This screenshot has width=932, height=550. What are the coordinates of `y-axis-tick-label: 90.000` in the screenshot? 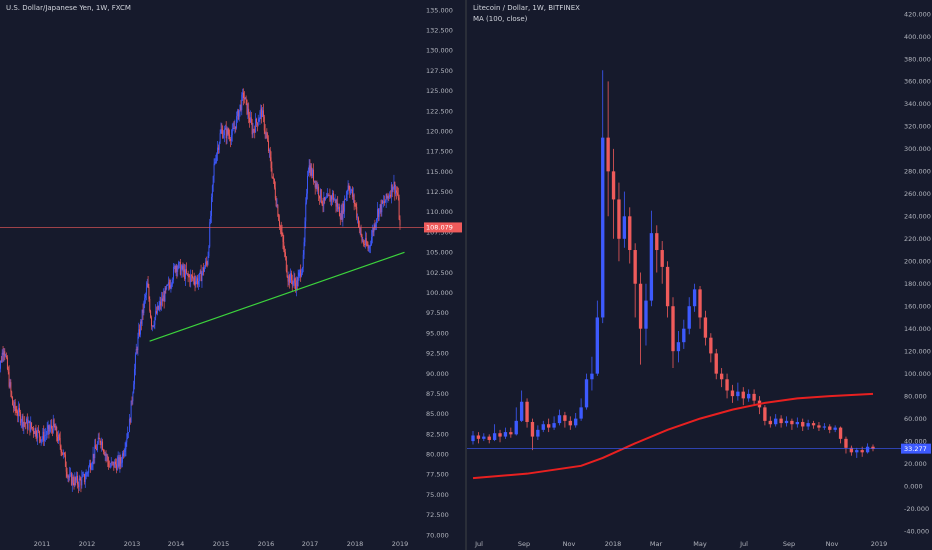 It's located at (437, 374).